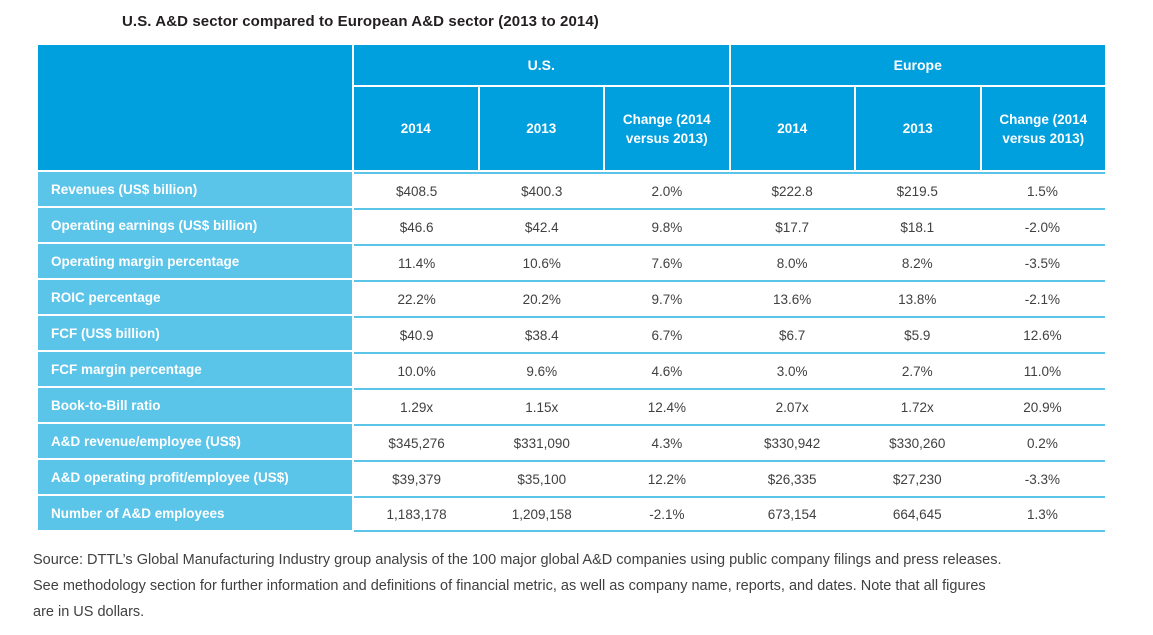  I want to click on table-cell: $5.9, so click(917, 335).